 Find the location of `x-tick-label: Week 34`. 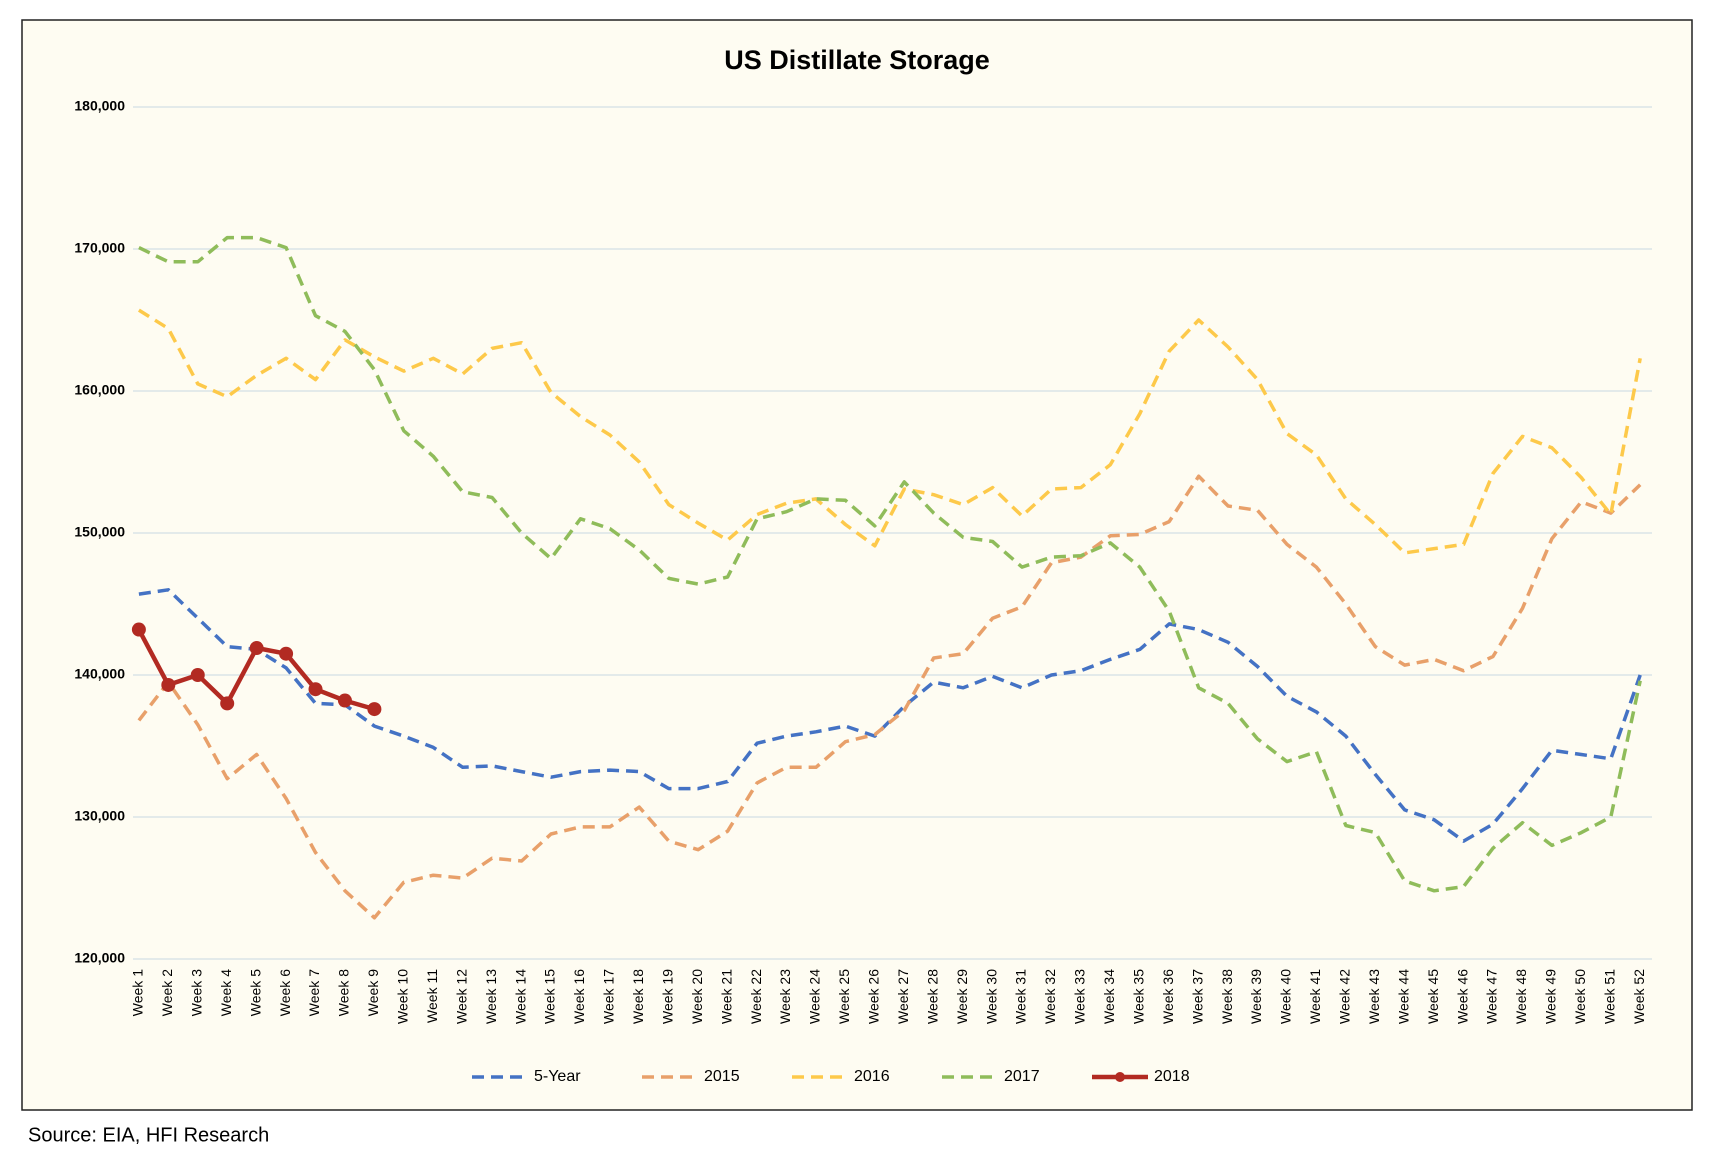

x-tick-label: Week 34 is located at coordinates (1109, 996).